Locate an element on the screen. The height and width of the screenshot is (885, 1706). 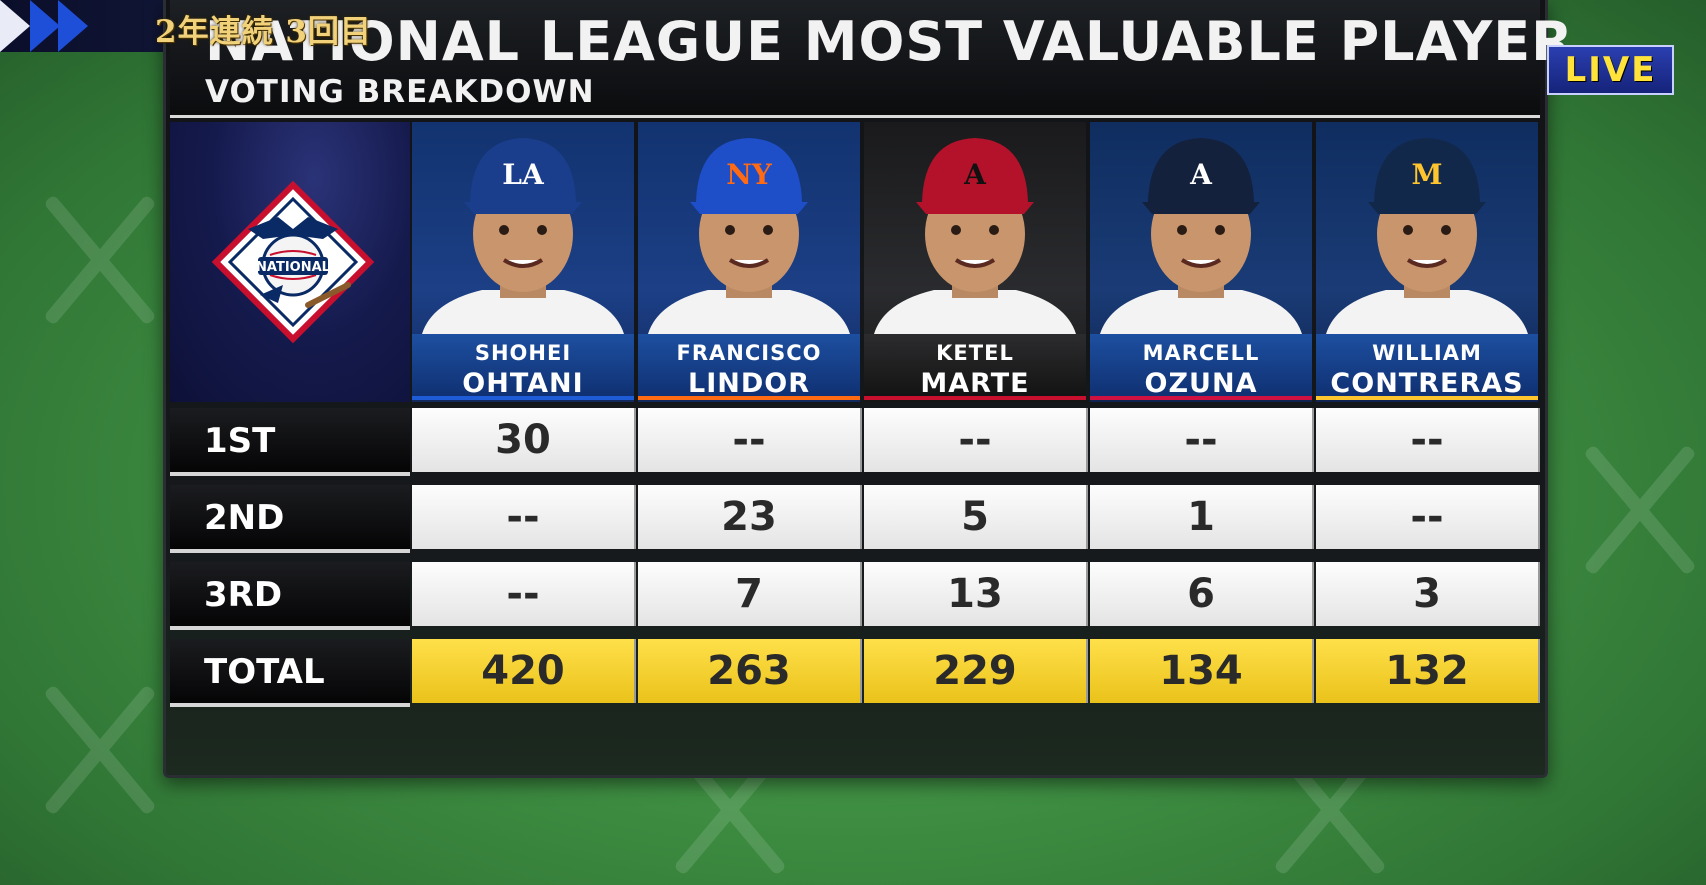
player-last-name: OZUNA is located at coordinates (1201, 383).